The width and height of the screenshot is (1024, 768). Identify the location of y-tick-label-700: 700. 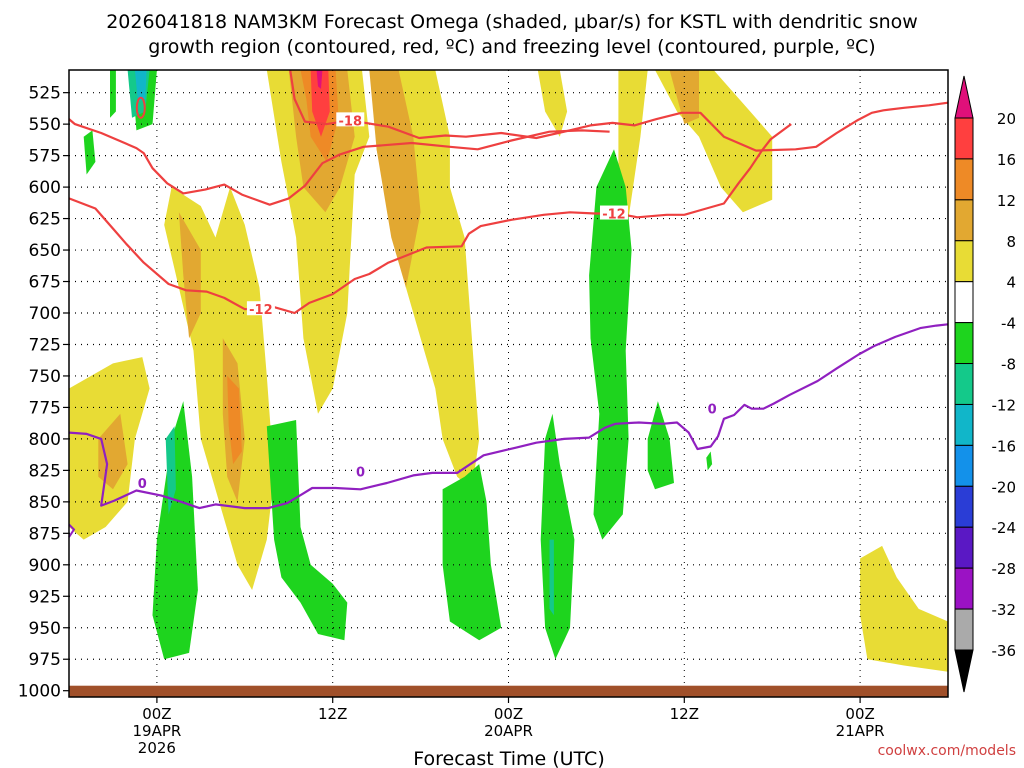
(45, 314).